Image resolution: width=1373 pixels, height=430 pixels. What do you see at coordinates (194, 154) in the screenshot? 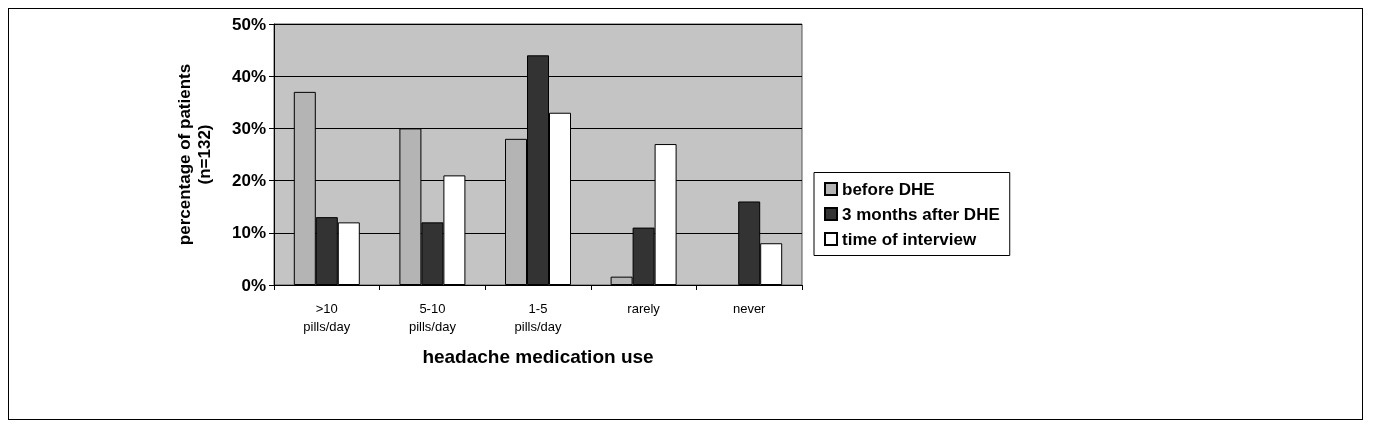
I see `y-axis-title: percentage of patients (n=132)` at bounding box center [194, 154].